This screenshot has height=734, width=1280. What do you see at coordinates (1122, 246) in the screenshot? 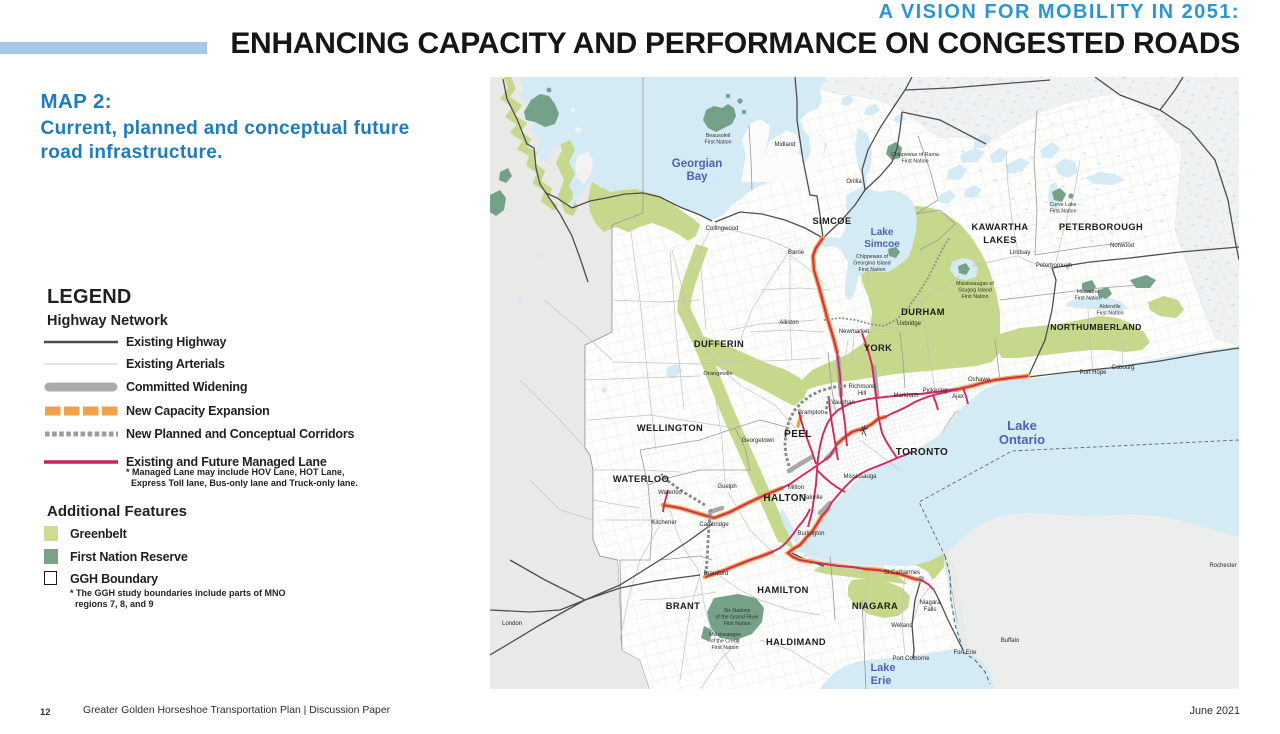
I see `svg-text: Norwood` at bounding box center [1122, 246].